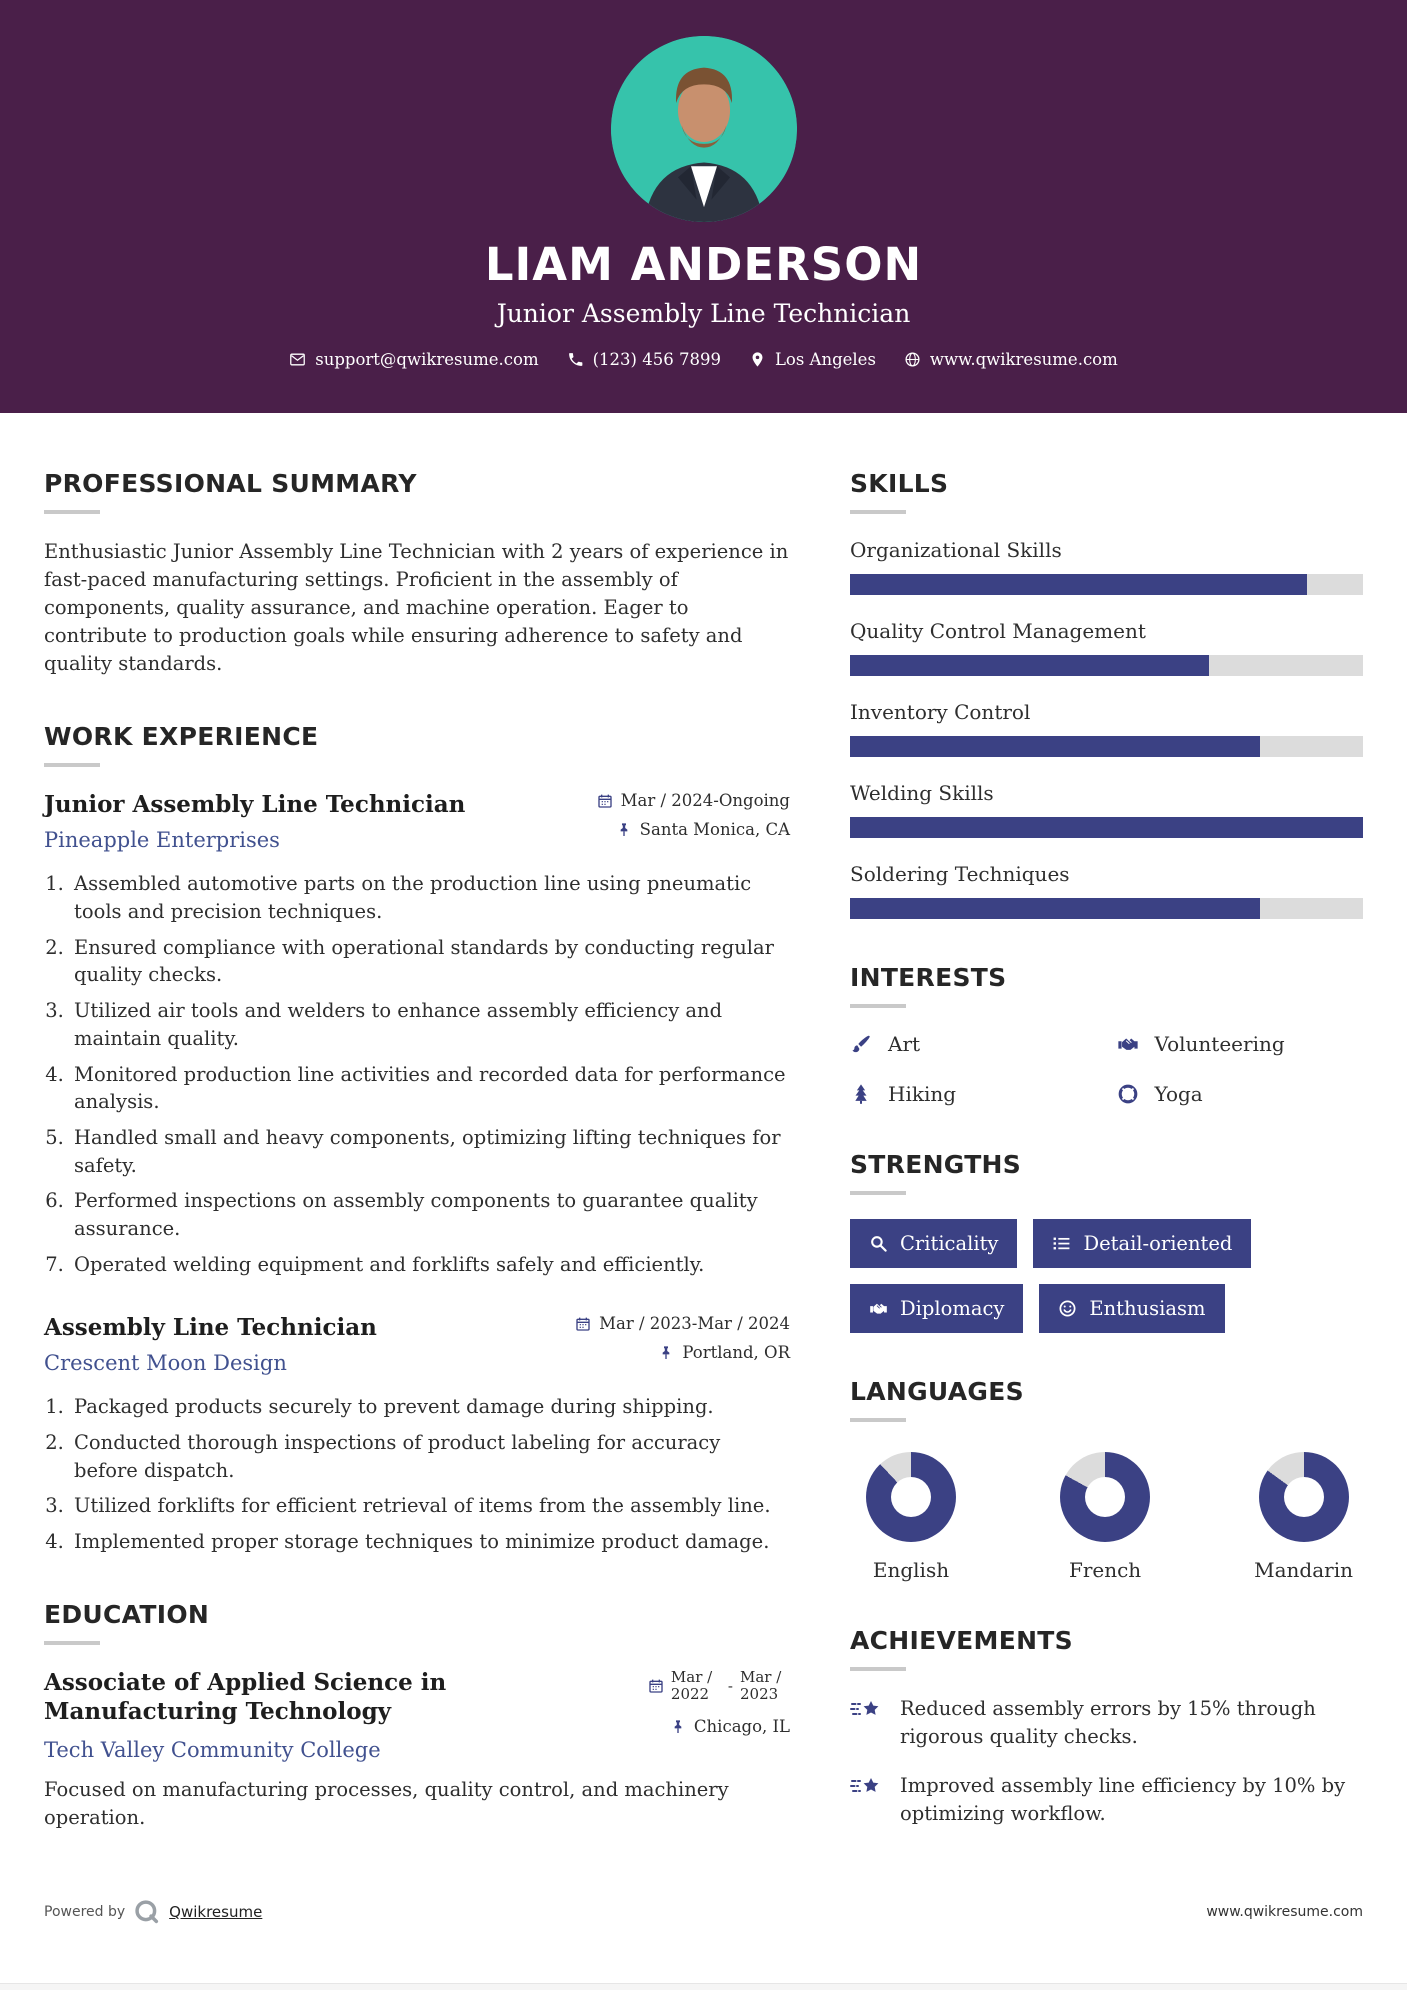 This screenshot has width=1407, height=1990. What do you see at coordinates (1105, 1570) in the screenshot?
I see `language-label: French` at bounding box center [1105, 1570].